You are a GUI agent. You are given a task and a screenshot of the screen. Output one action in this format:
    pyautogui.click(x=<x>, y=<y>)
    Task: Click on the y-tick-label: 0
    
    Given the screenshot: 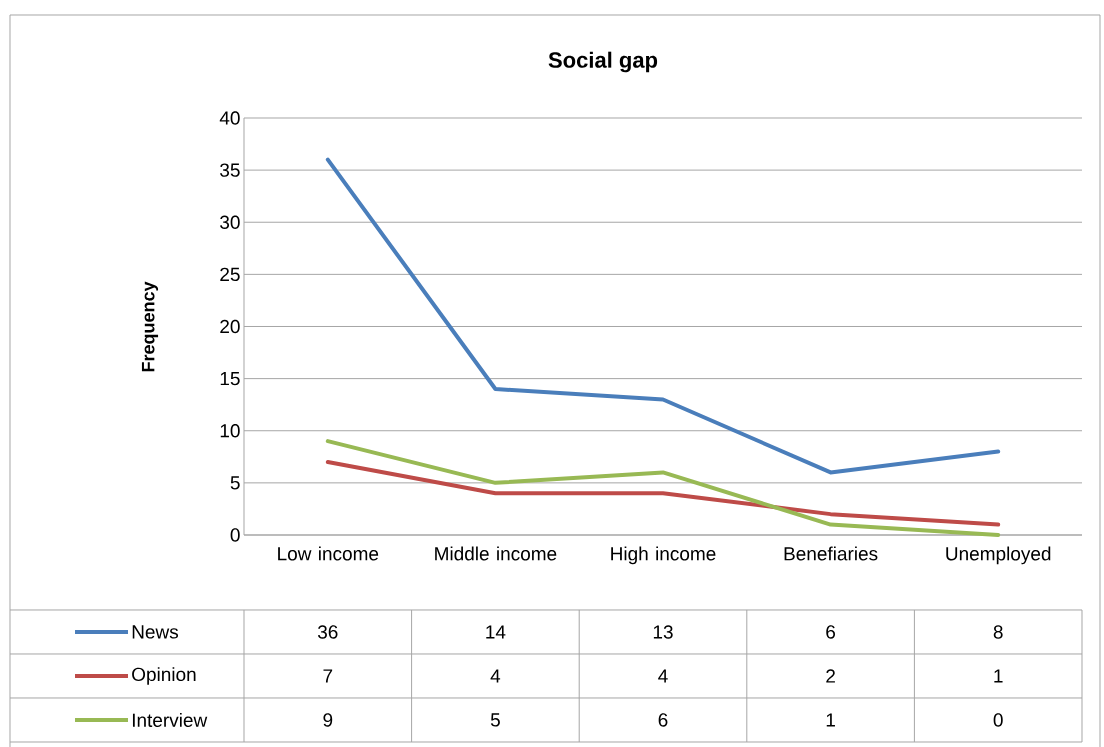 What is the action you would take?
    pyautogui.click(x=235, y=535)
    